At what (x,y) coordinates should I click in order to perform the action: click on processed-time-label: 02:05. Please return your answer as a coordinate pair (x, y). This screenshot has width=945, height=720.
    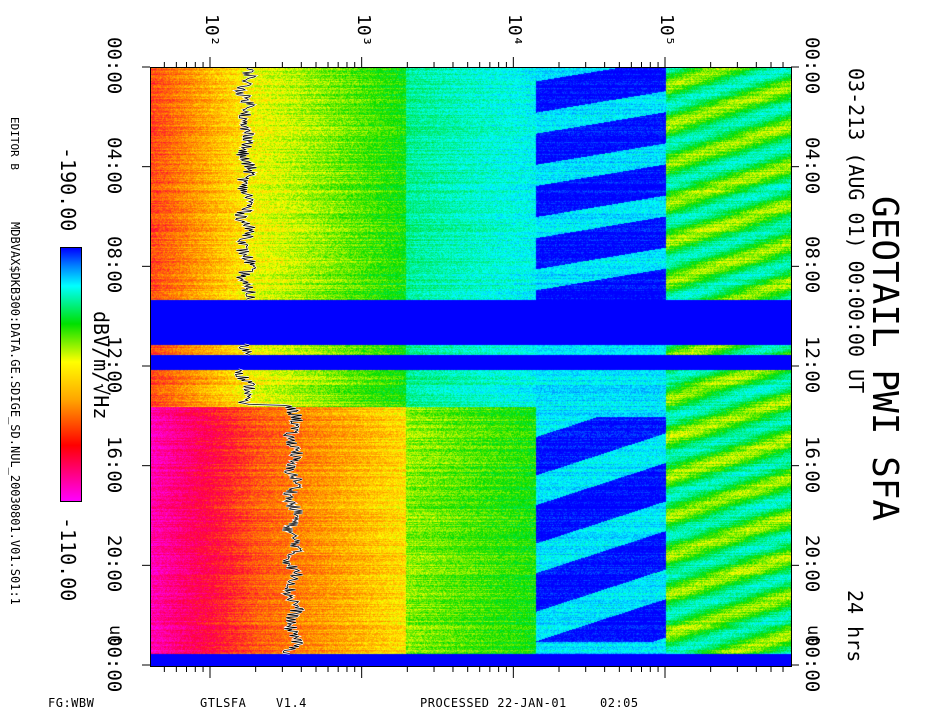
    Looking at the image, I should click on (619, 703).